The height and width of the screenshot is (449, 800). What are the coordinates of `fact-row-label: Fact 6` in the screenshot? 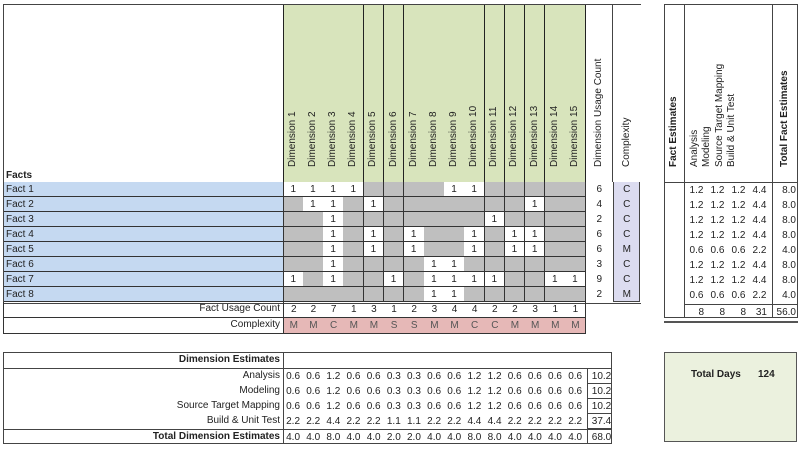 It's located at (143, 264).